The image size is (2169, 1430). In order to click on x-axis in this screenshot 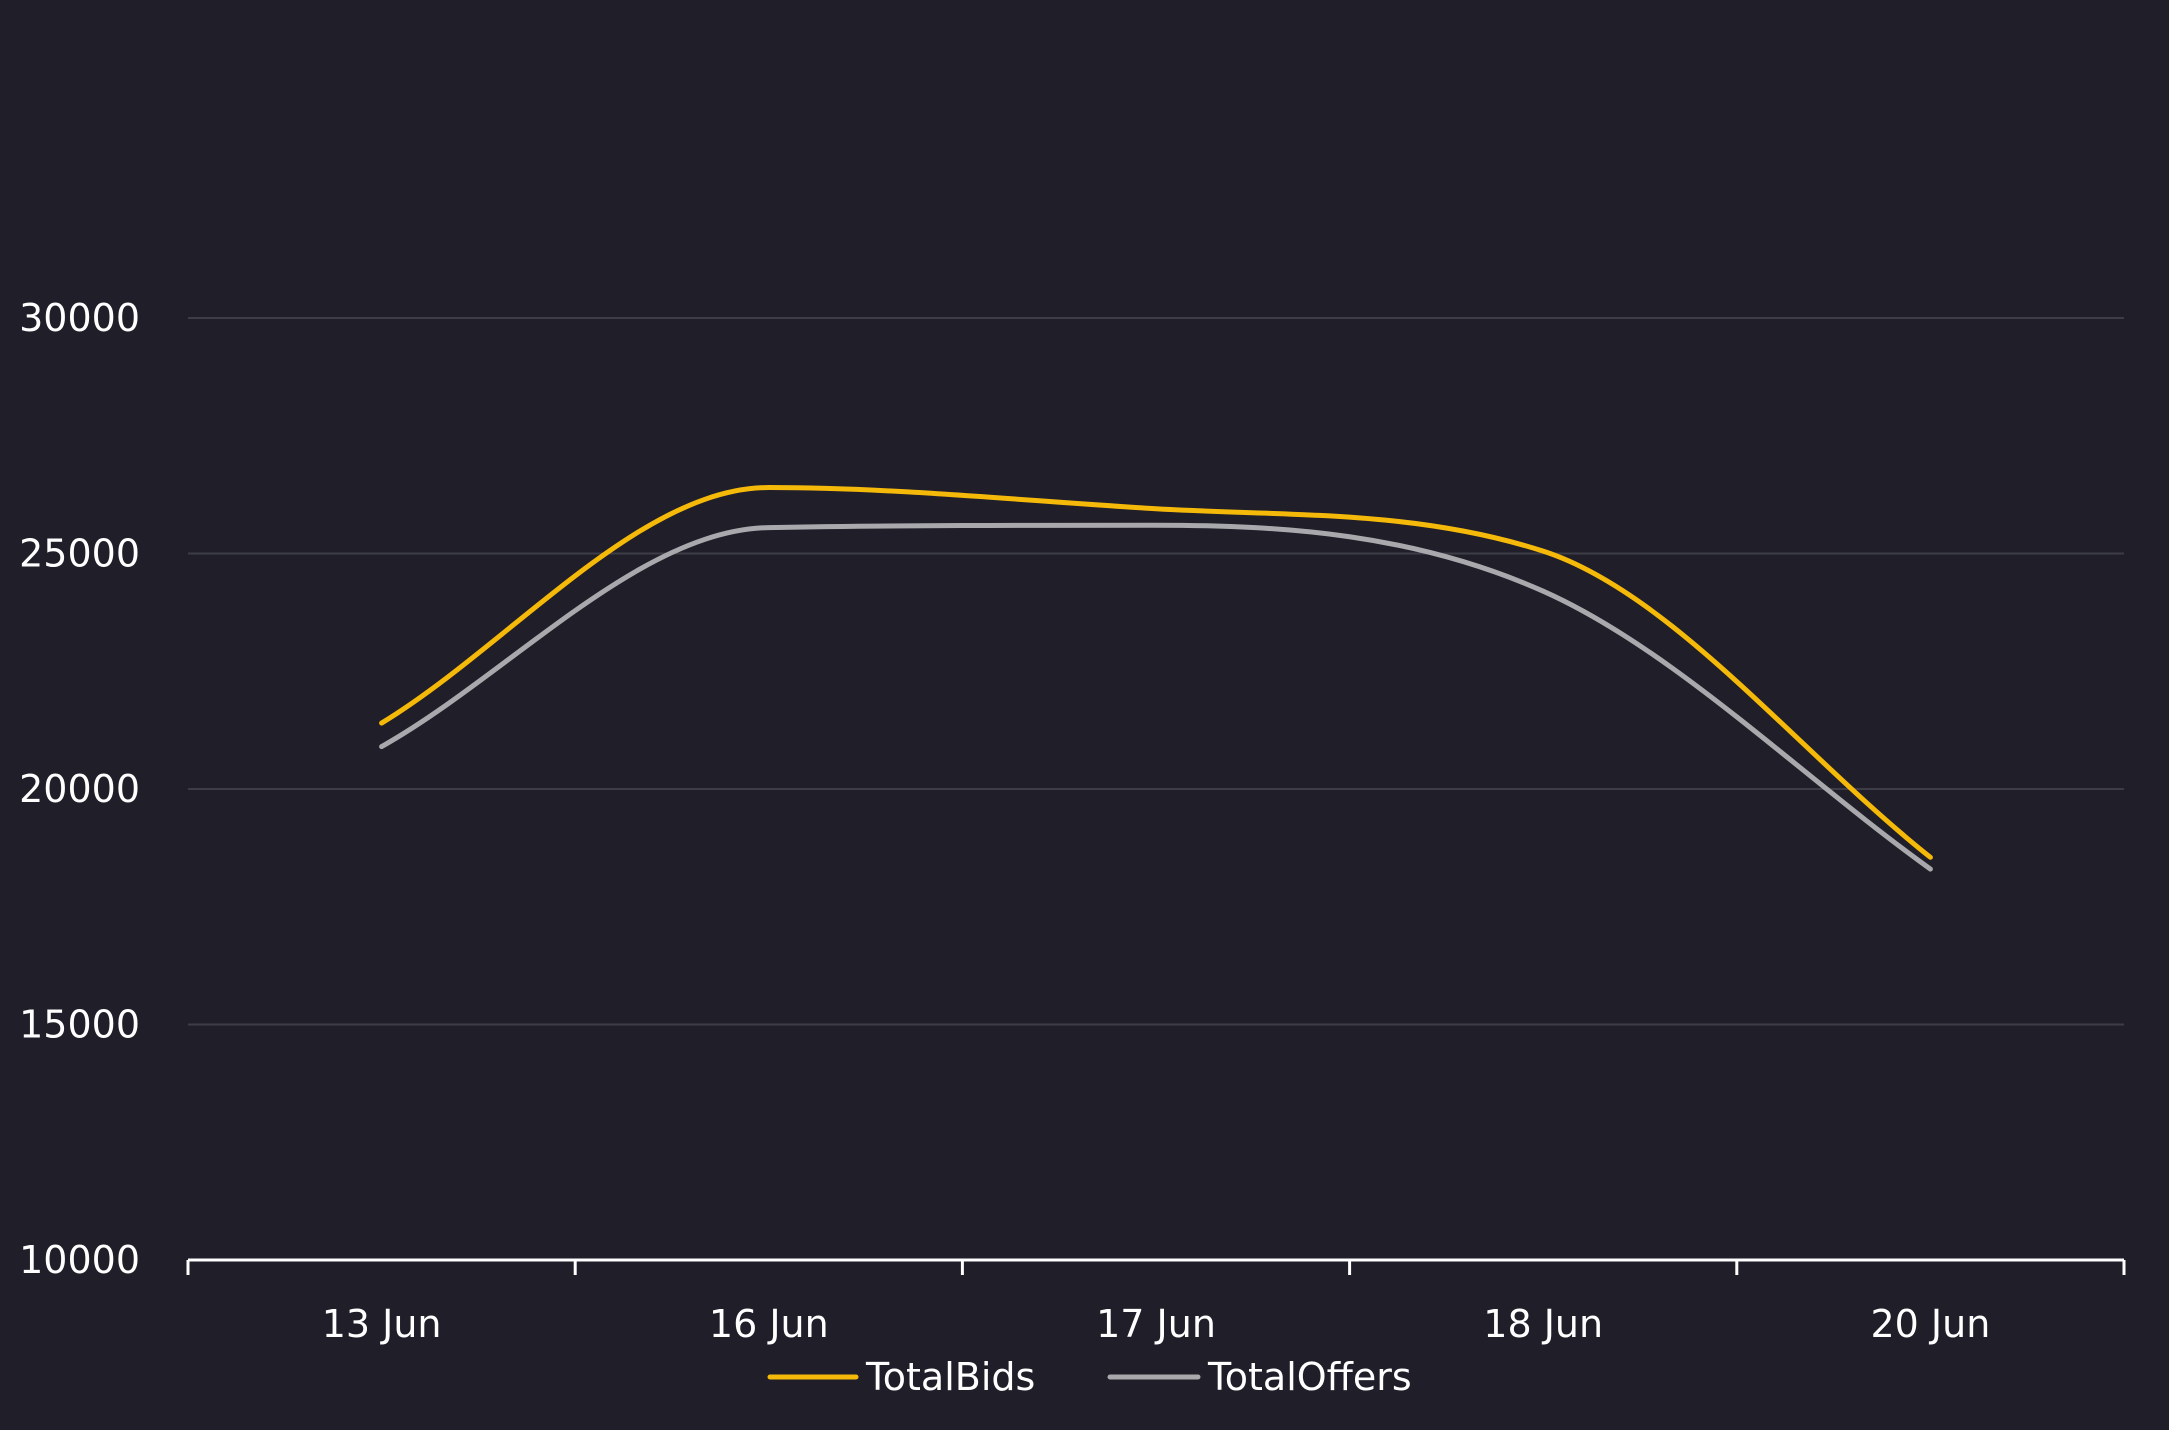, I will do `click(1156, 1266)`.